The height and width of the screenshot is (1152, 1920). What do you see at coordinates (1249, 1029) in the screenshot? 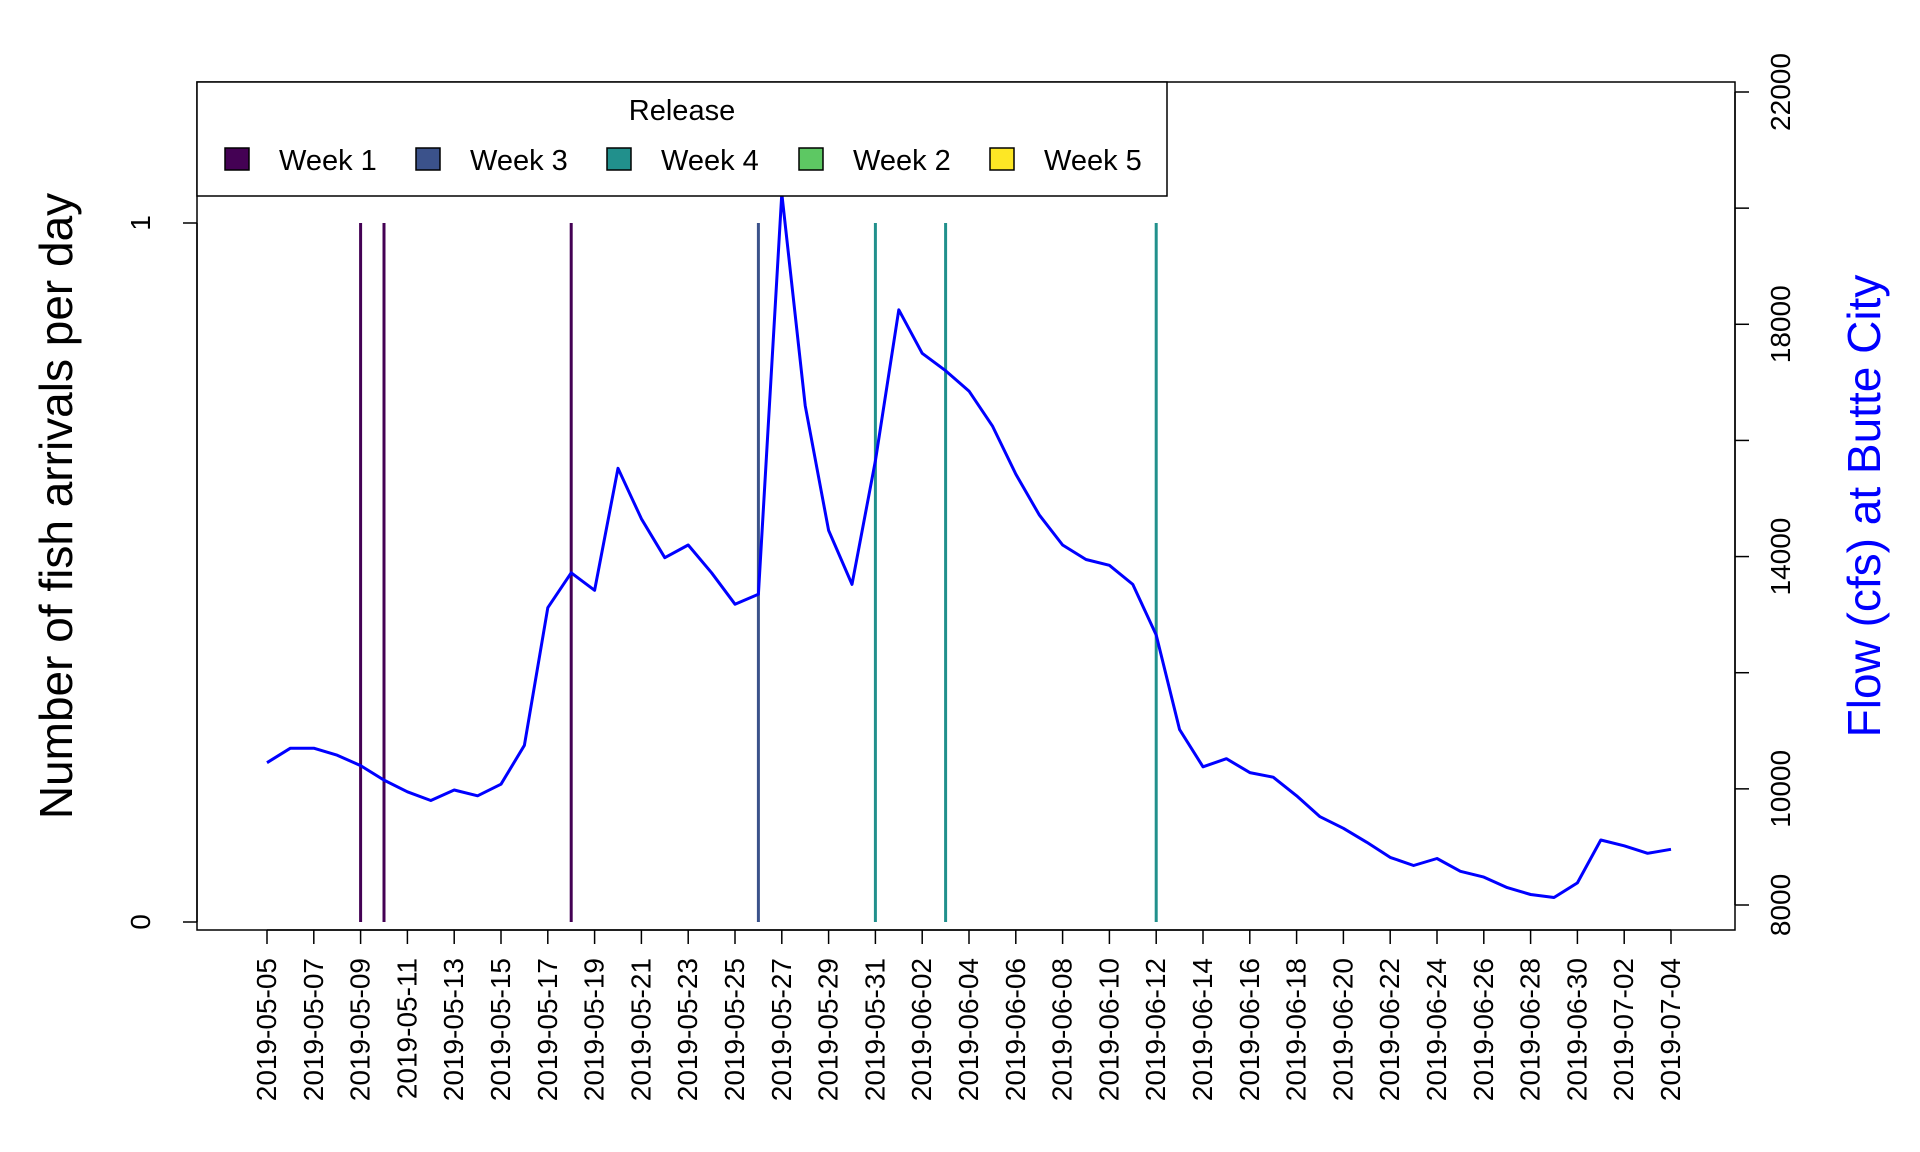
I see `x-tick-label-21: 2019-06-16` at bounding box center [1249, 1029].